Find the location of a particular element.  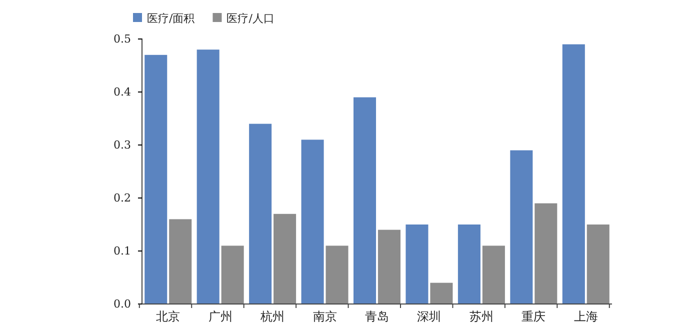

x-tick-label: 广州 is located at coordinates (220, 317).